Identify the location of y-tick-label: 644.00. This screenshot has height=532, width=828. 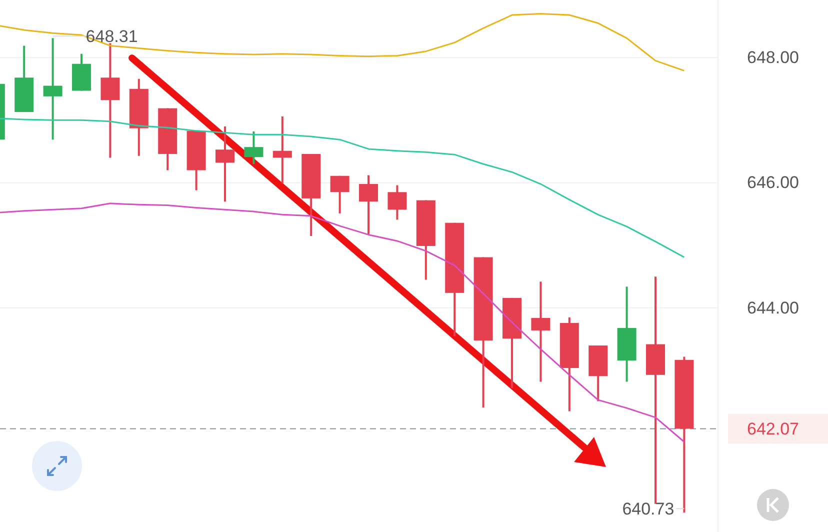
(773, 308).